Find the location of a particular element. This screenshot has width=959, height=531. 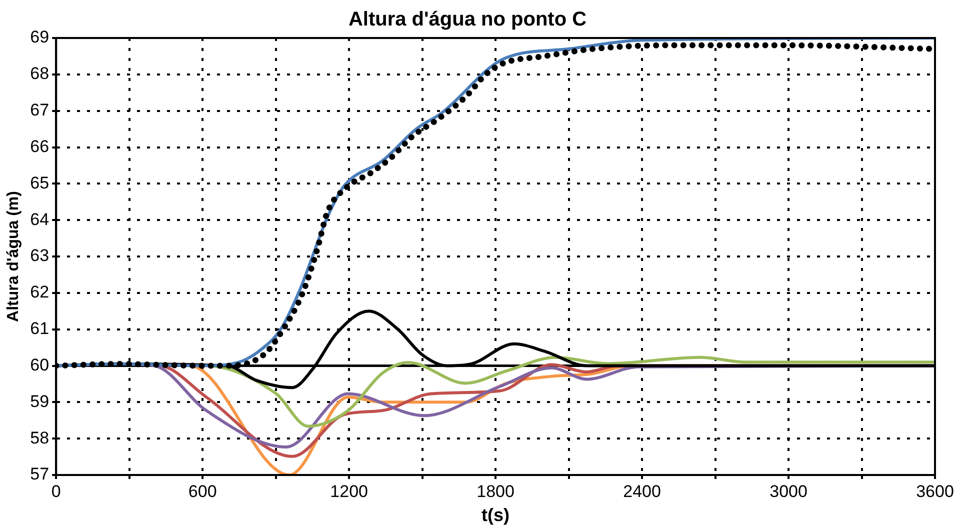

y-axis-title: Altura d'água (m) is located at coordinates (13, 256).